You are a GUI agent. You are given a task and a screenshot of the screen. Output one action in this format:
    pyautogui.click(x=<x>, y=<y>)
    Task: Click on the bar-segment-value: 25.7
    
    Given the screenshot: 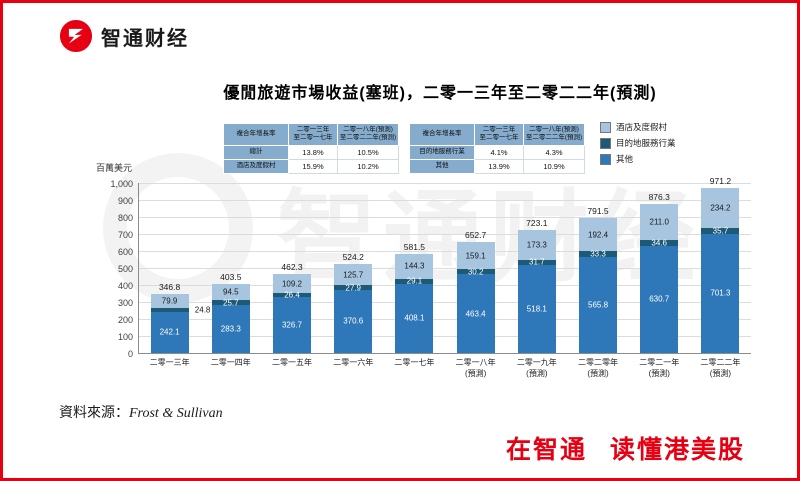 What is the action you would take?
    pyautogui.click(x=231, y=303)
    